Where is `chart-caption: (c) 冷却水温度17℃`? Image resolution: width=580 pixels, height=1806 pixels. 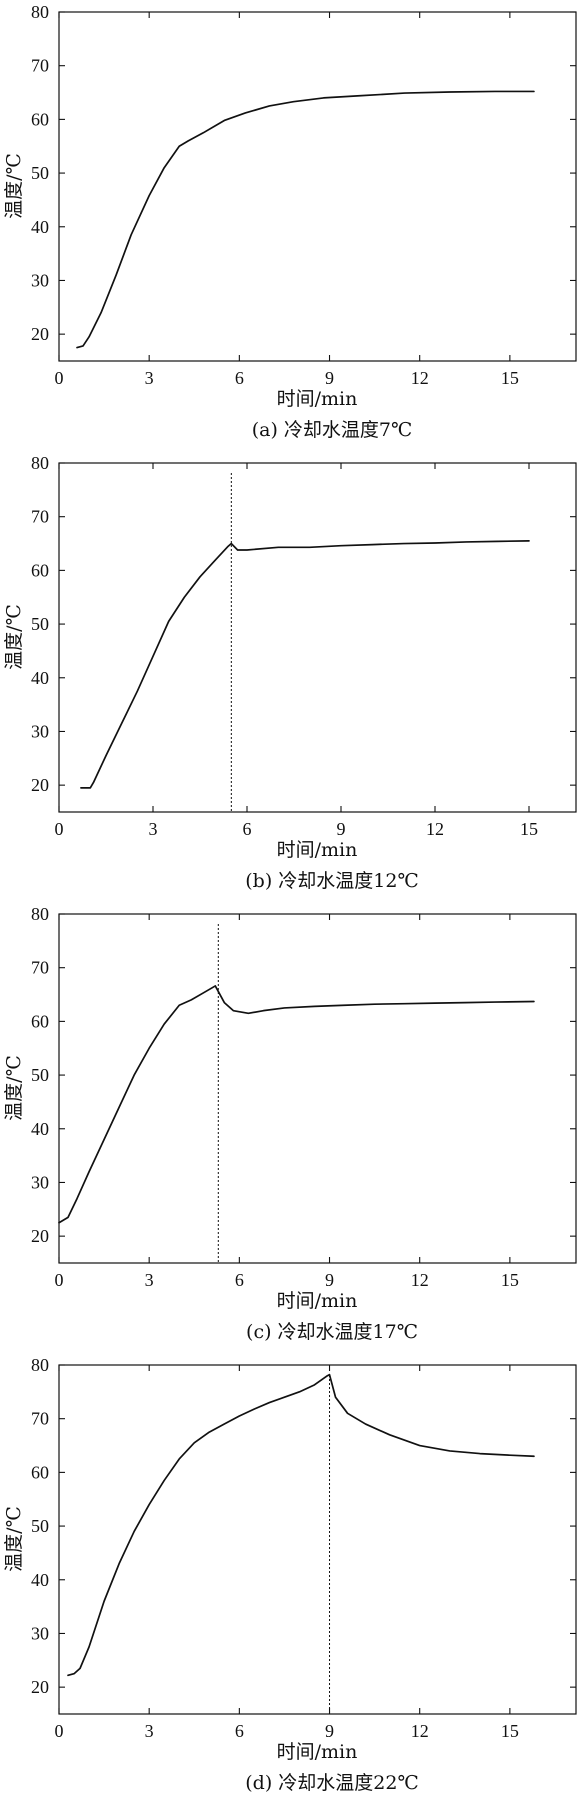 chart-caption: (c) 冷却水温度17℃ is located at coordinates (332, 1332).